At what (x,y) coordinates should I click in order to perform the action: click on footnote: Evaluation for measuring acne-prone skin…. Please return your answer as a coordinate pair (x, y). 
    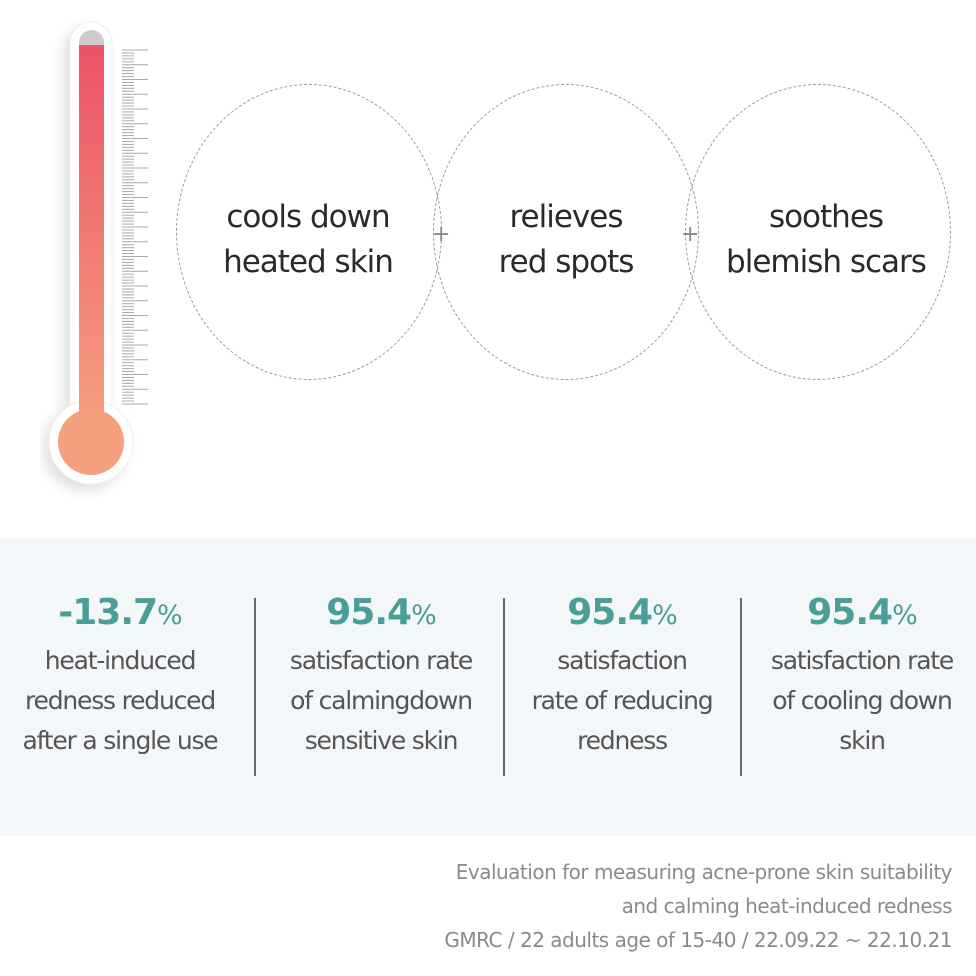
    Looking at the image, I should click on (698, 906).